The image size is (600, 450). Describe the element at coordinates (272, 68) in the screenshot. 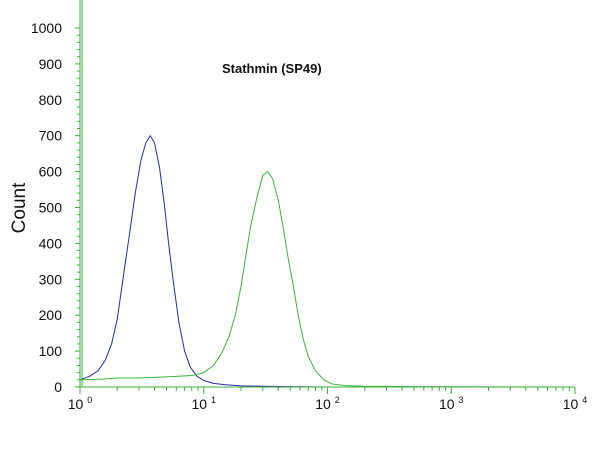

I see `chart-title: Stathmin (SP49)` at that location.